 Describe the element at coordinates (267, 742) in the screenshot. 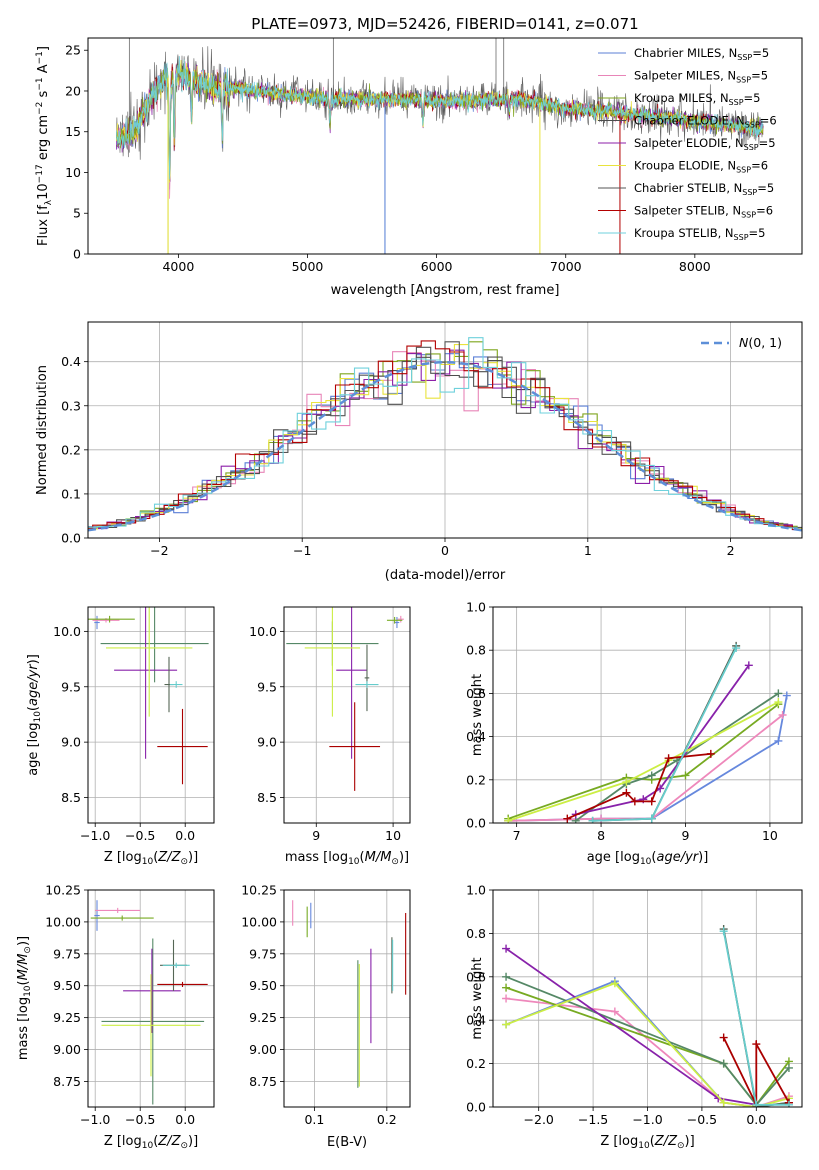

I see `y-tick-label: 9.0` at that location.